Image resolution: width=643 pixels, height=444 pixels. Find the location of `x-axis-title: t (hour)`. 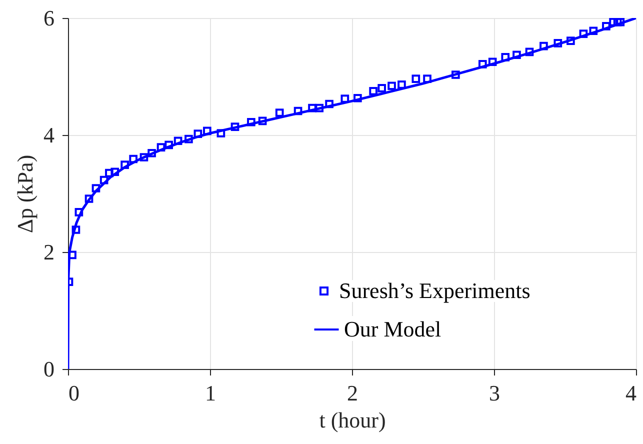

x-axis-title: t (hour) is located at coordinates (352, 420).